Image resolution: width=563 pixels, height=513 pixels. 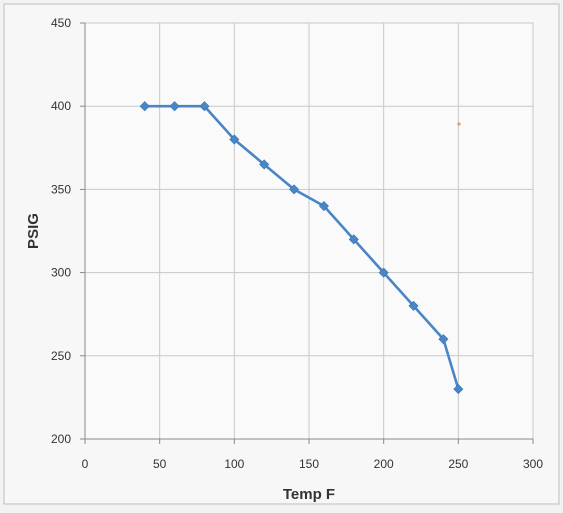 I want to click on x-tick-label: 50, so click(x=160, y=464).